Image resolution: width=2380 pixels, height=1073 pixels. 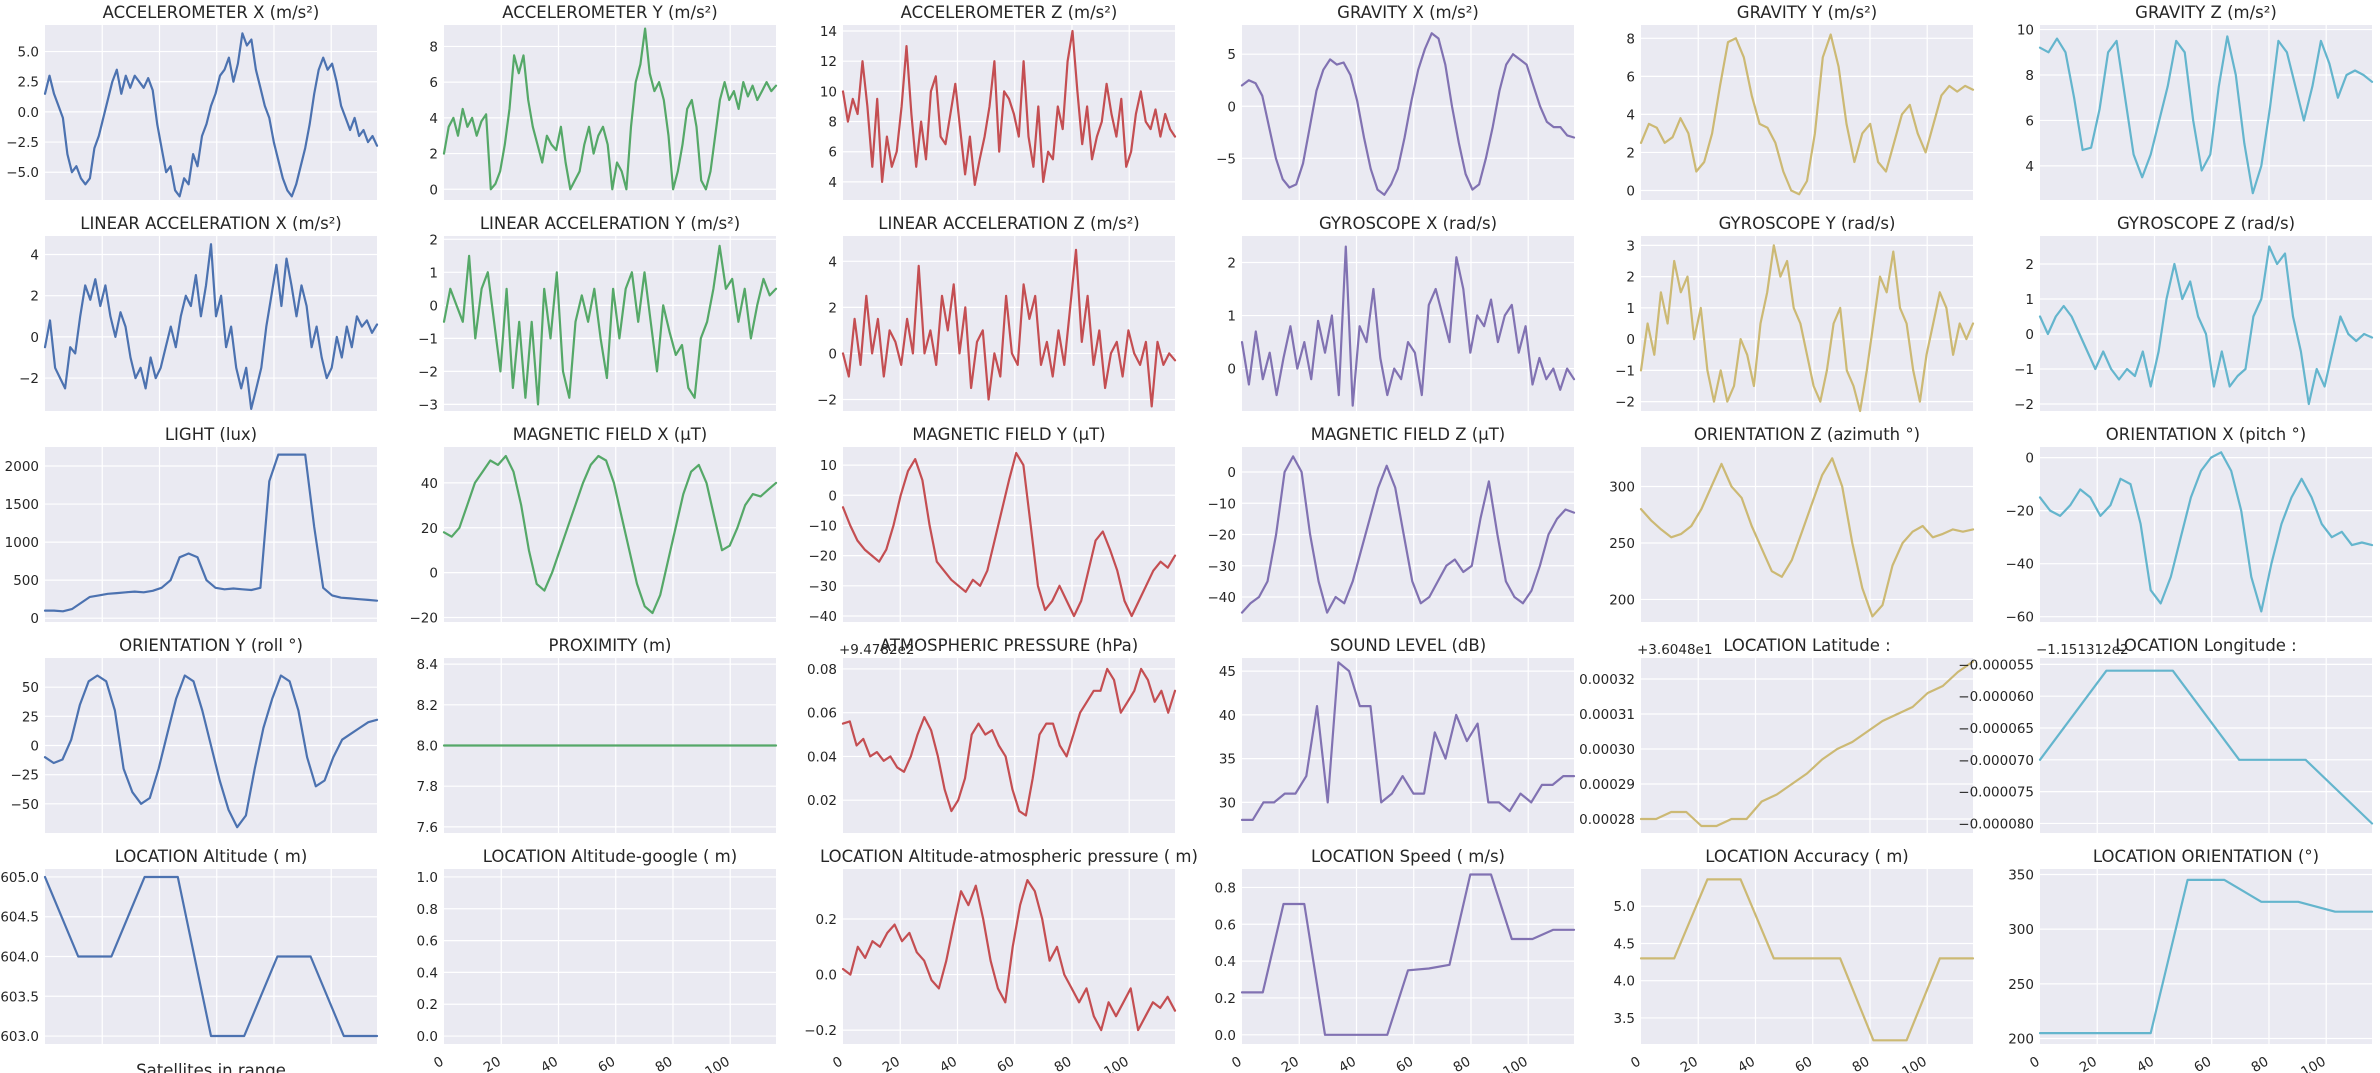 I want to click on y-tick-label: 0.06, so click(x=822, y=714).